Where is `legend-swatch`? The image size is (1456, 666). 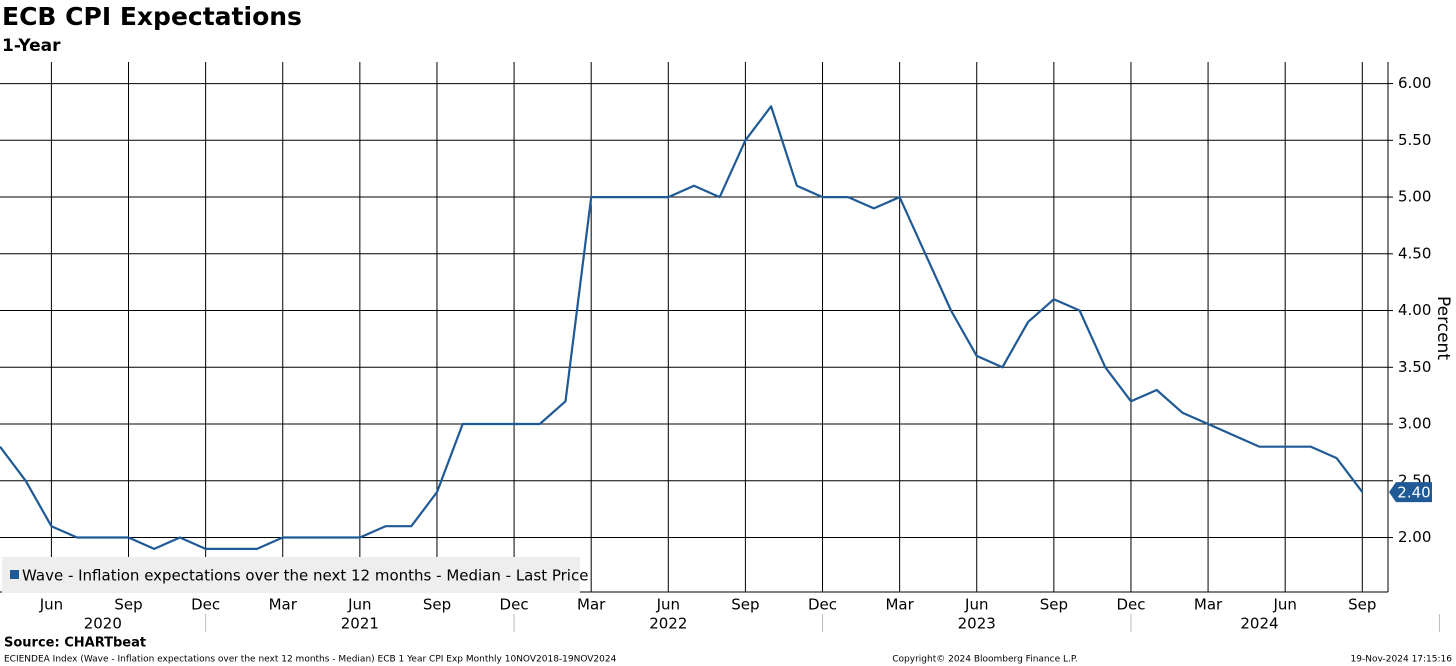 legend-swatch is located at coordinates (14, 574).